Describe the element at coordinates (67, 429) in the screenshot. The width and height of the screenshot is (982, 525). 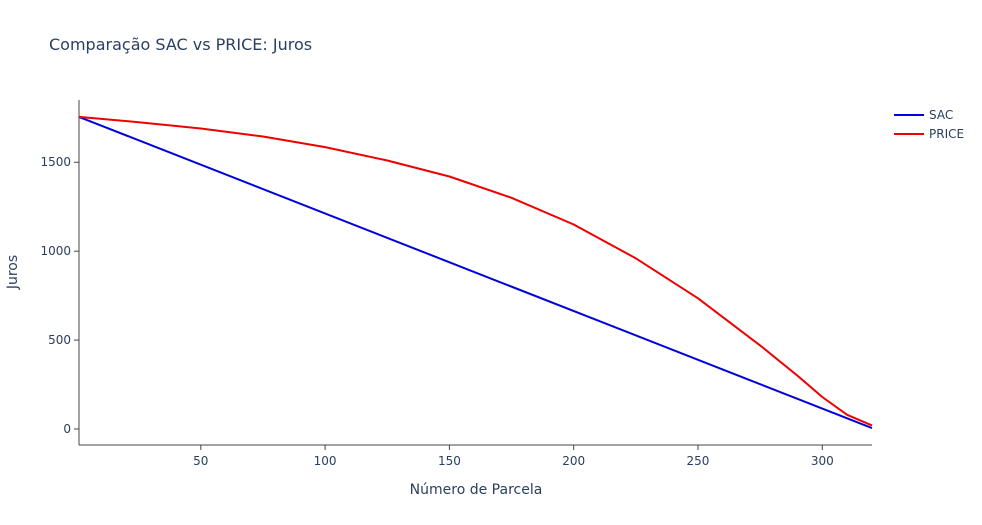
I see `y-tick-label: 0` at that location.